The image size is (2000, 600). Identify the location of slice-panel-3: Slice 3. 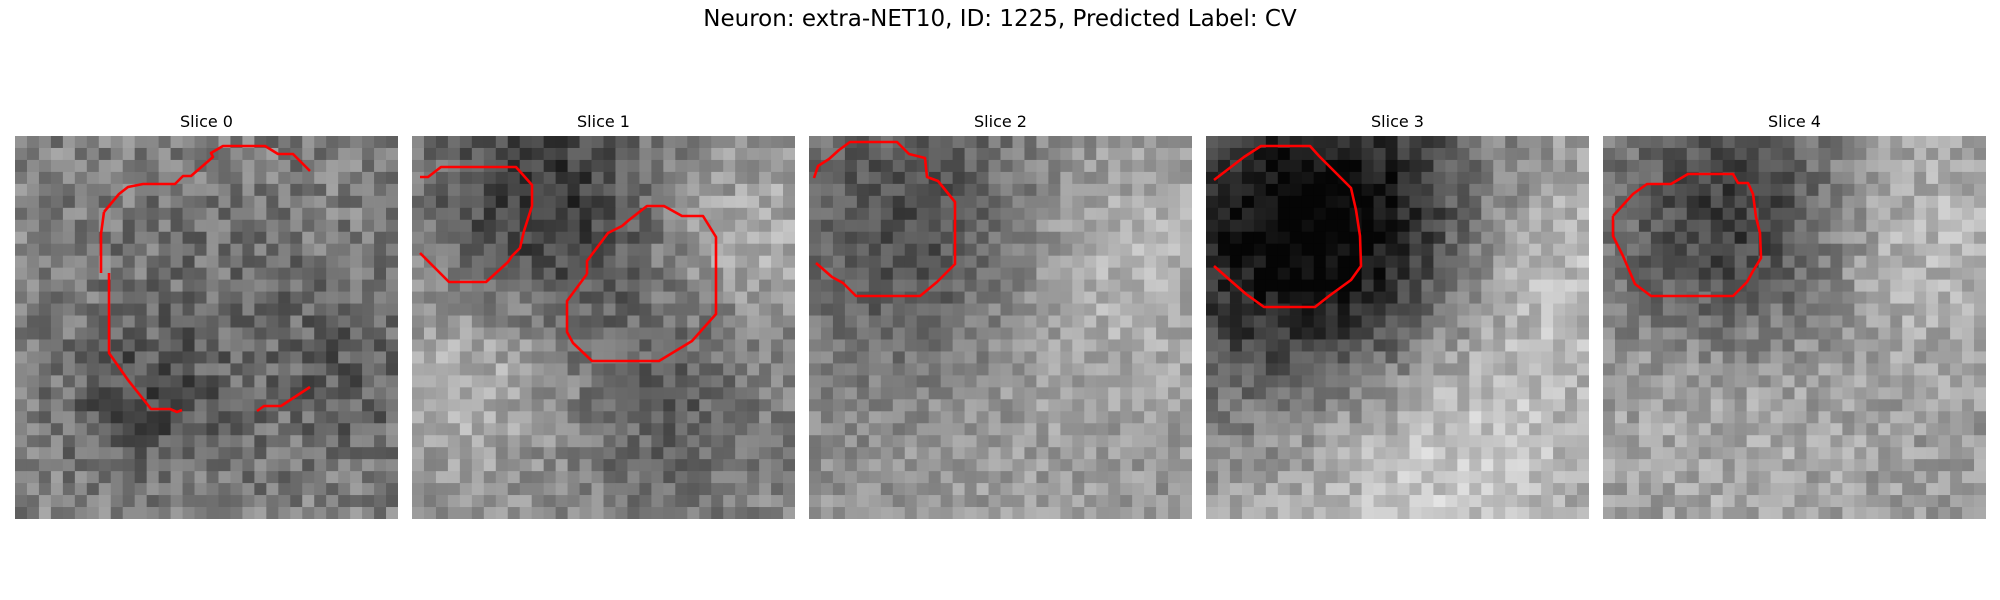
(1397, 315).